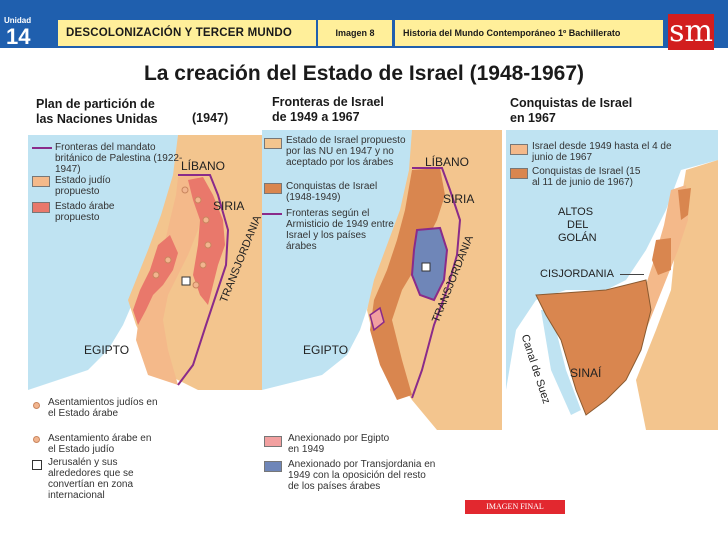 This screenshot has height=546, width=728. Describe the element at coordinates (561, 362) in the screenshot. I see `map3-gulf` at that location.